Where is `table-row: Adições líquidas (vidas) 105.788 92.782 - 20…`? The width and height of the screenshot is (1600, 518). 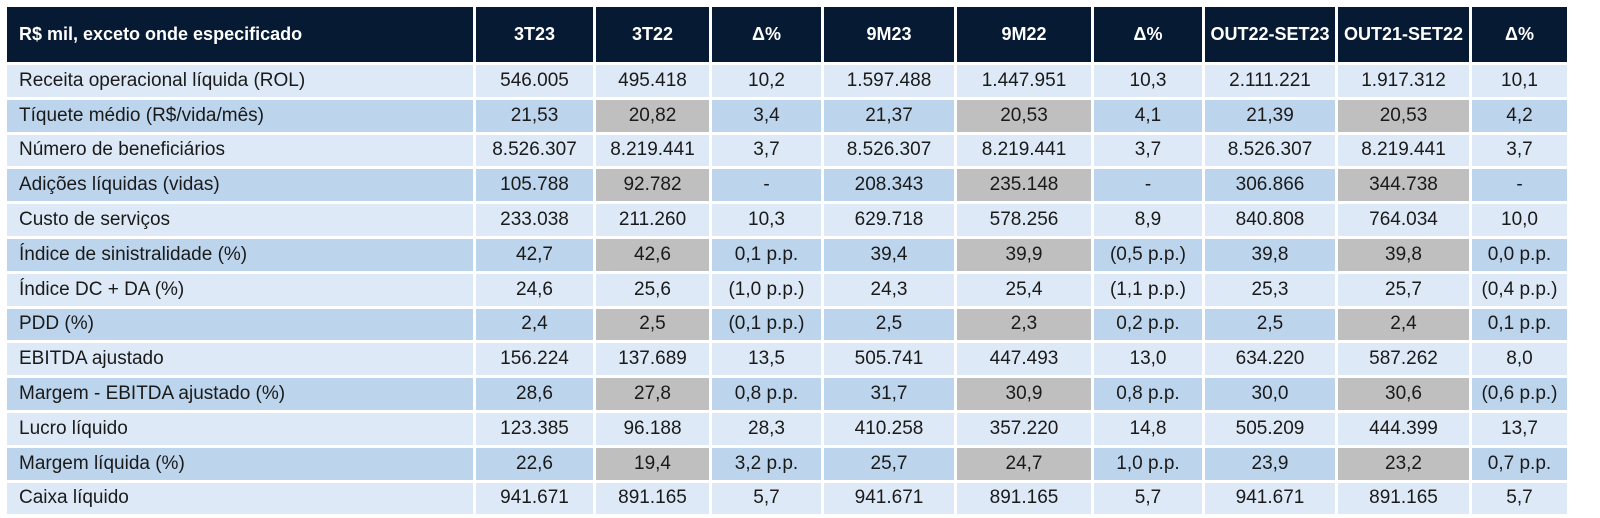
table-row: Adições líquidas (vidas) 105.788 92.782 - 20… is located at coordinates (787, 185).